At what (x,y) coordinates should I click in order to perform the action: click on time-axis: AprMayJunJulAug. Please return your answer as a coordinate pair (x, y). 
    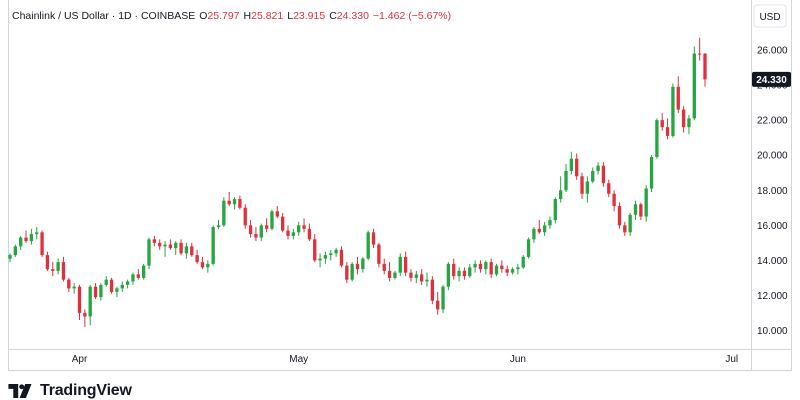
    Looking at the image, I should click on (436, 359).